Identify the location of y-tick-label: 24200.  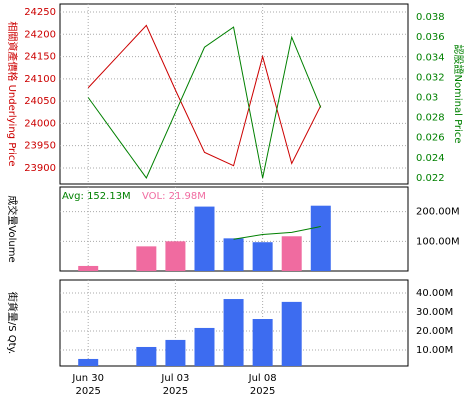
(40, 34).